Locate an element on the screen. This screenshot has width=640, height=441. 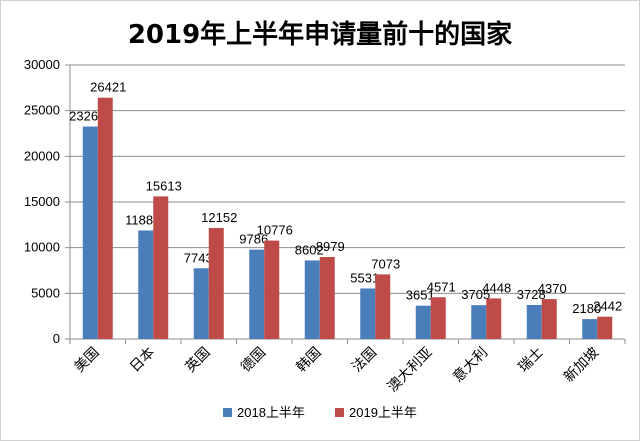
x-tick-label: 美国 is located at coordinates (86, 360).